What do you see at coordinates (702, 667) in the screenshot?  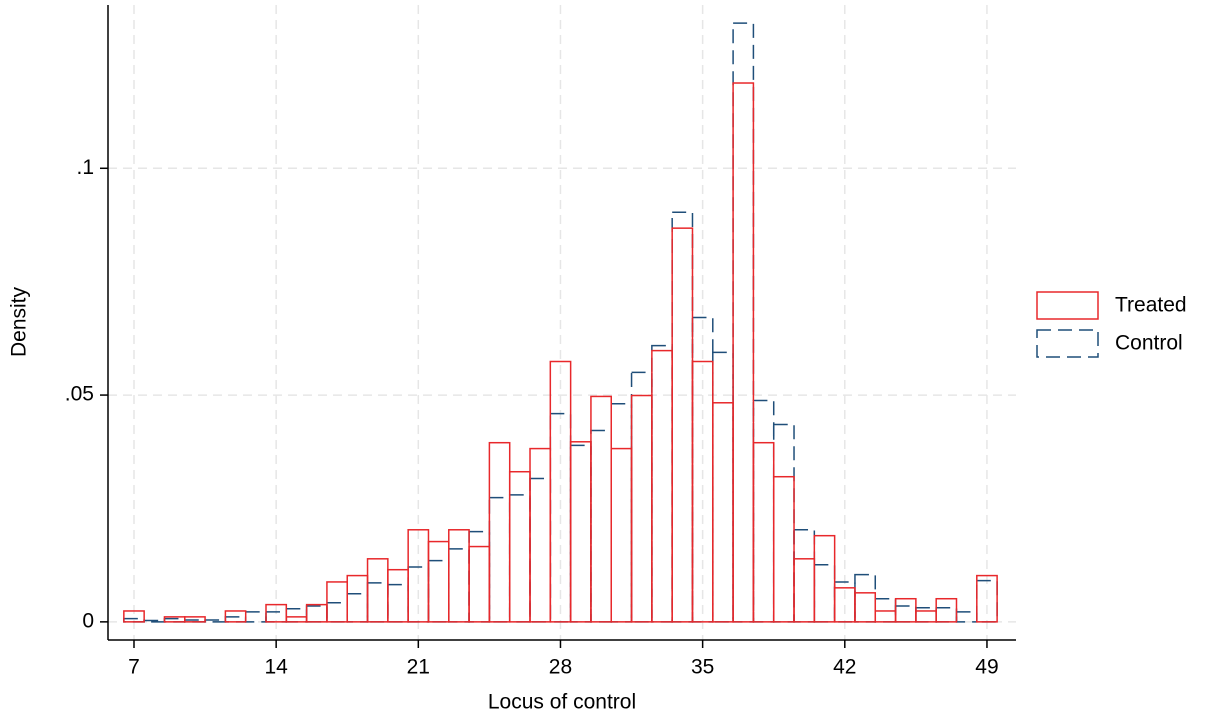 I see `x-tick-label: 35` at bounding box center [702, 667].